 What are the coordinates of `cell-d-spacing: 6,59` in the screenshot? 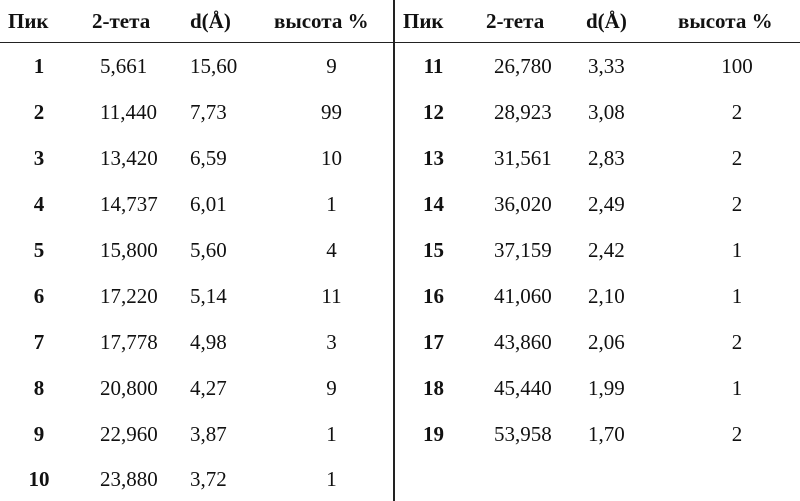 It's located at (225, 158).